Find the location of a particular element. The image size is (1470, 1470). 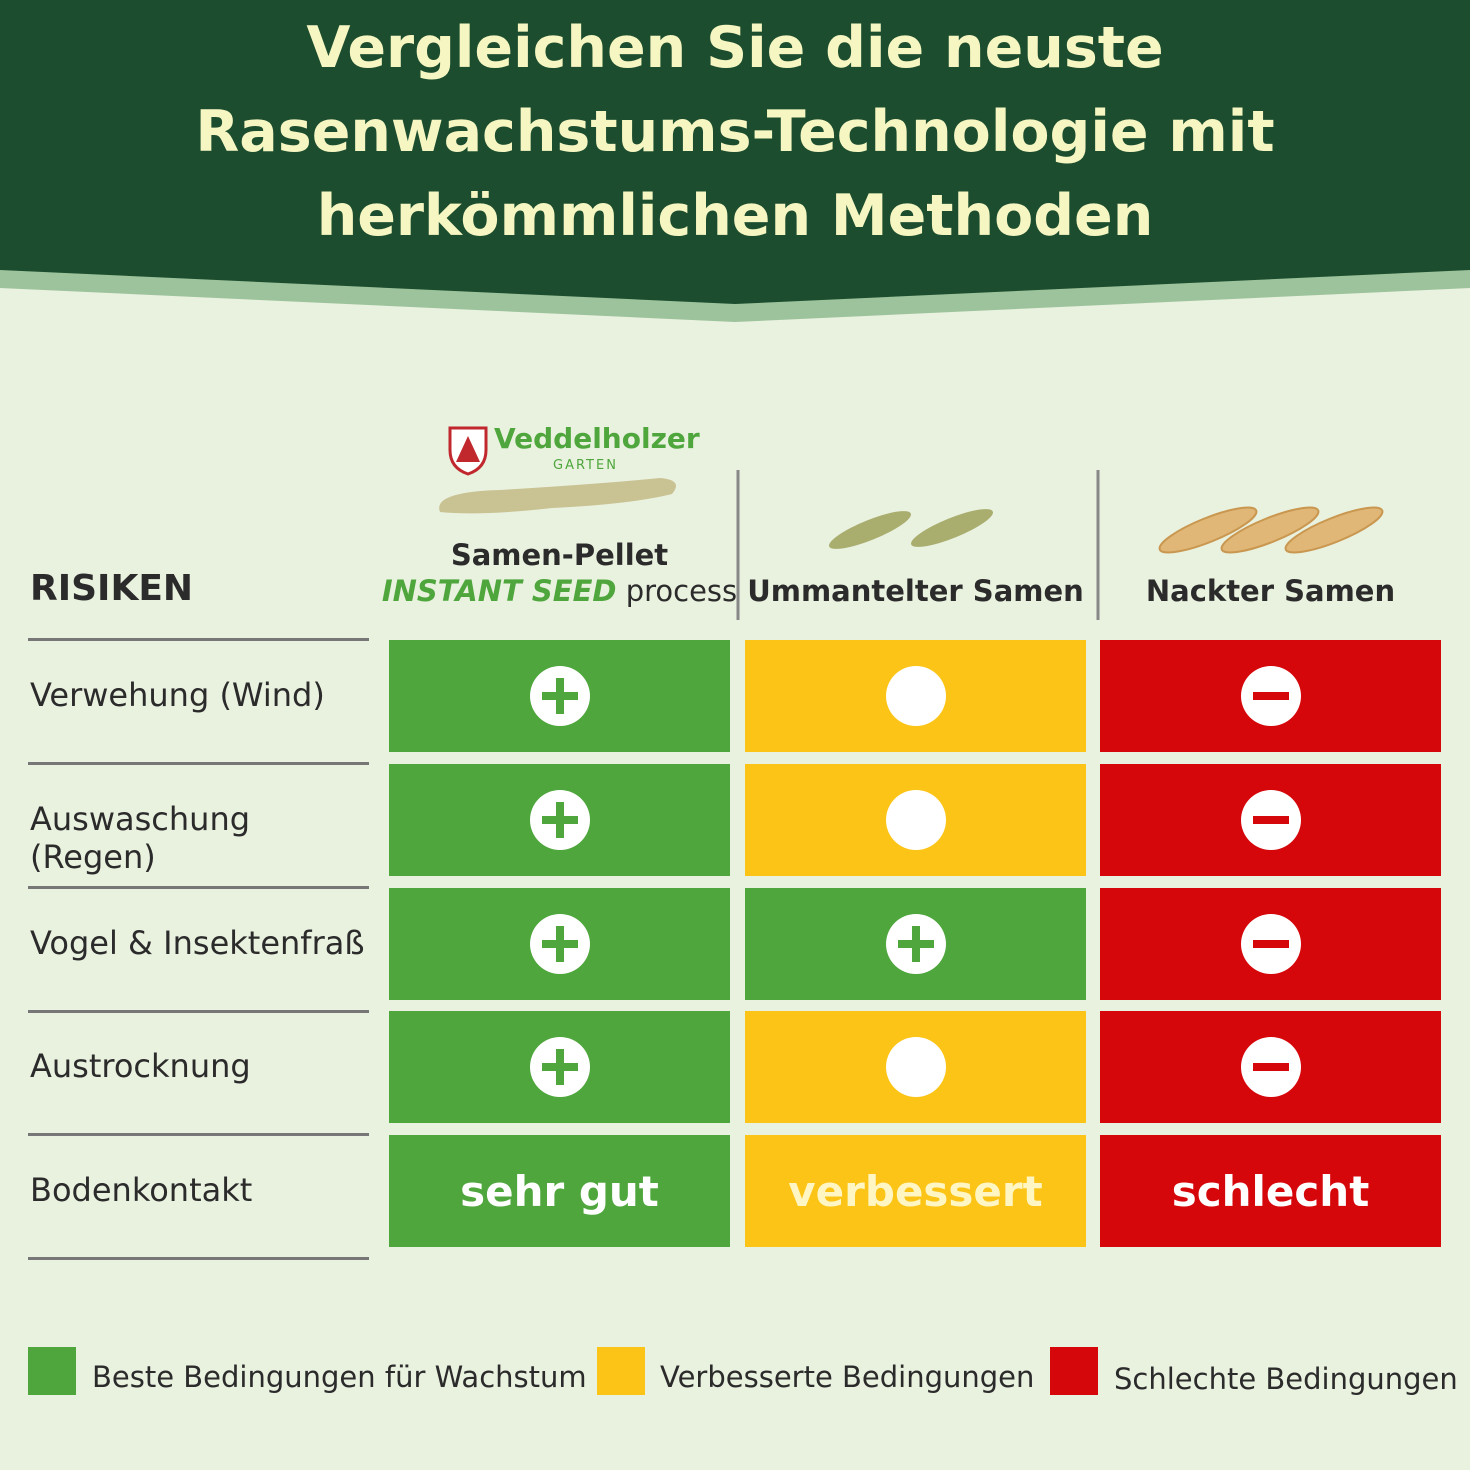

row-label: Auswaschung (Regen) is located at coordinates (140, 838).